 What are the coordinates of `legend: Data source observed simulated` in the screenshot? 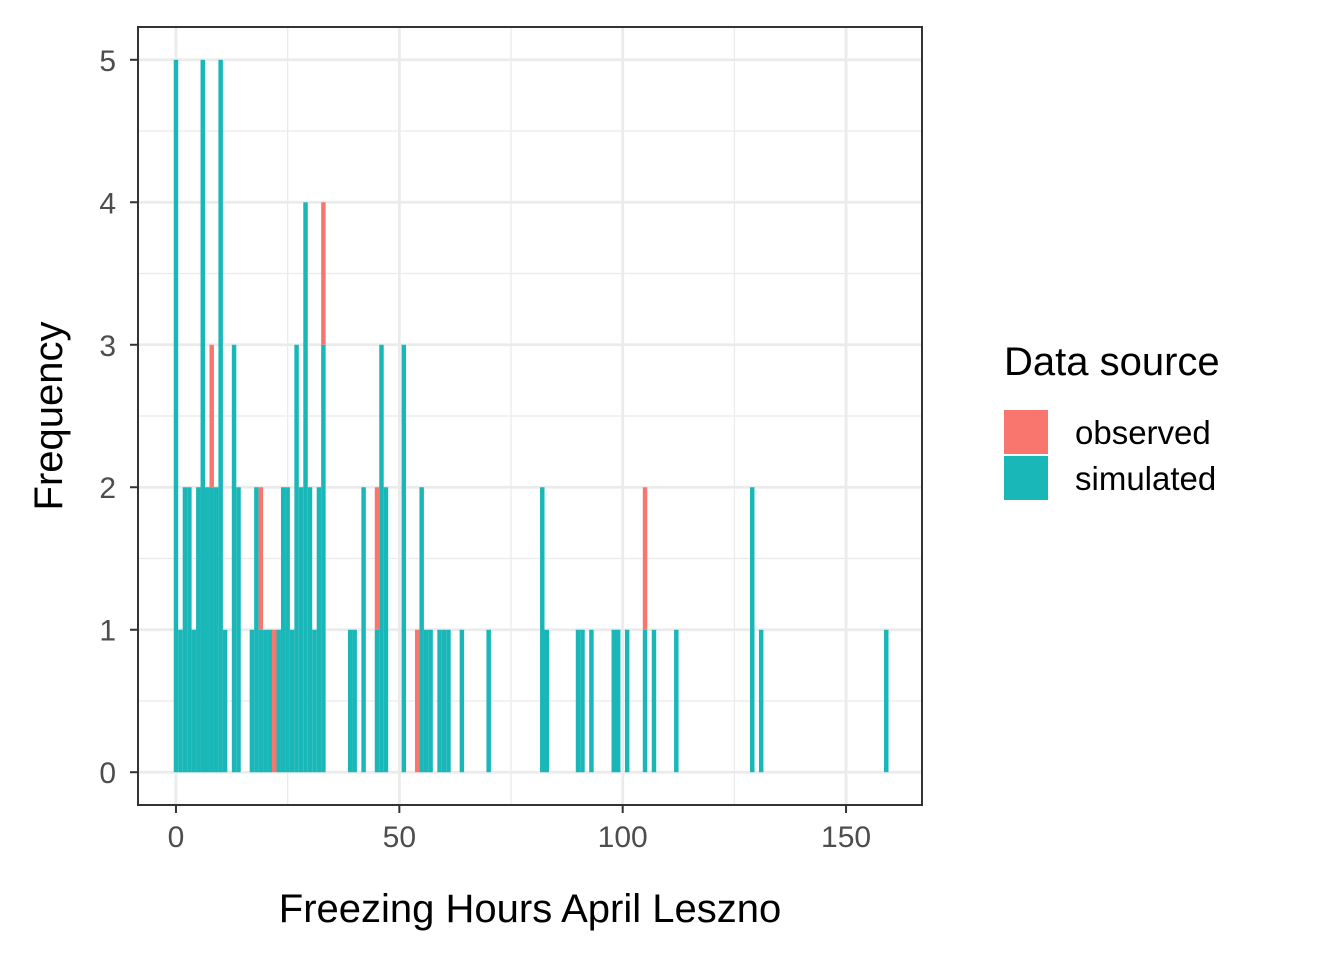 It's located at (1112, 420).